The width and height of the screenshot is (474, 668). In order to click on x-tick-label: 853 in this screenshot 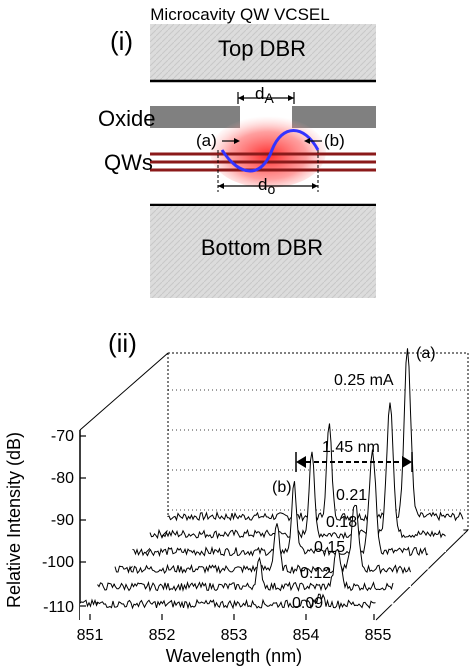, I will do `click(234, 635)`.